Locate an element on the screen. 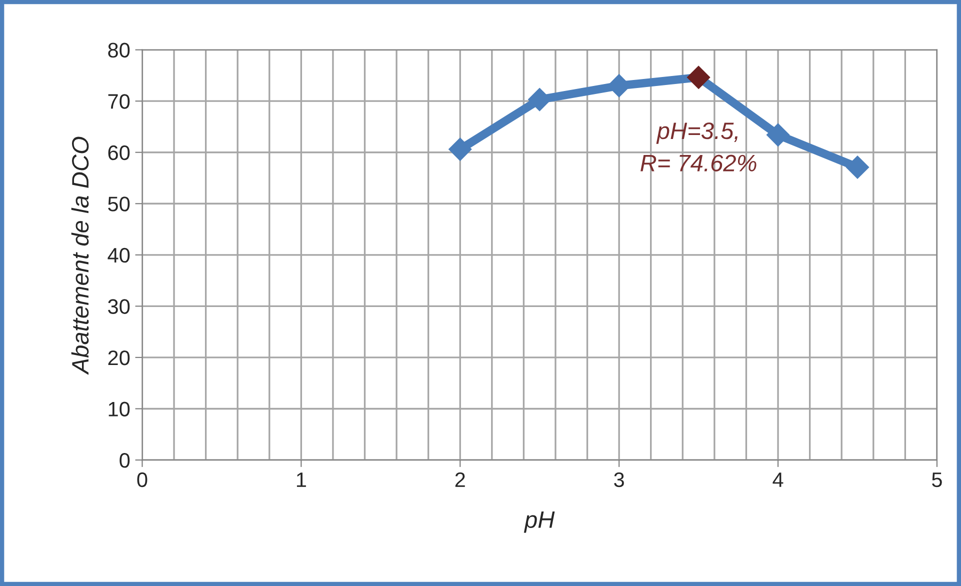  y-tick-label: 40 is located at coordinates (119, 255).